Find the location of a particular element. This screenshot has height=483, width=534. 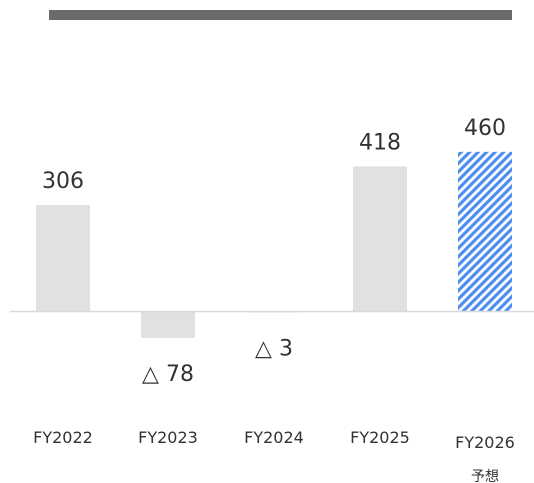

header-bar is located at coordinates (280, 15).